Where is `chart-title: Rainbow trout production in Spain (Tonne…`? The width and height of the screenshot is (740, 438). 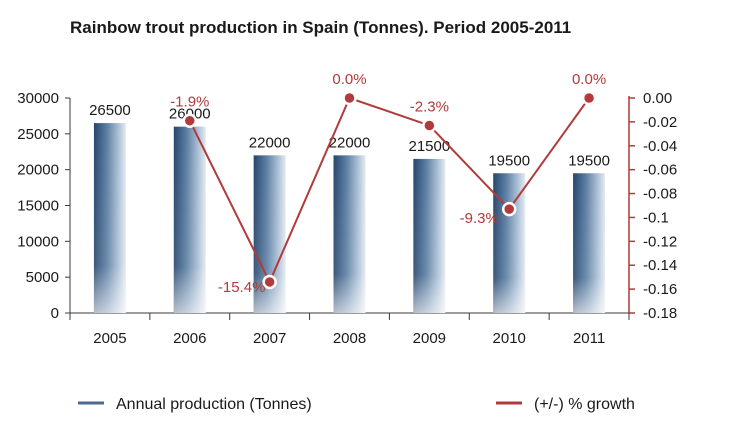 chart-title: Rainbow trout production in Spain (Tonne… is located at coordinates (321, 27).